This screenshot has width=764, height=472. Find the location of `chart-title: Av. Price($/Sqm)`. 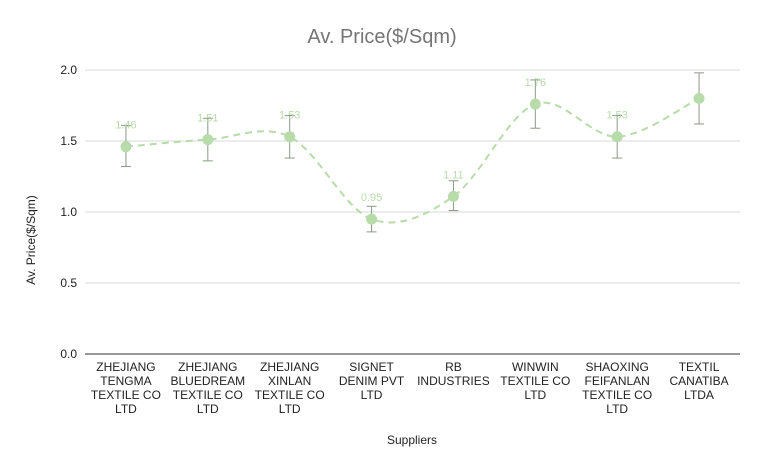

chart-title: Av. Price($/Sqm) is located at coordinates (381, 37).